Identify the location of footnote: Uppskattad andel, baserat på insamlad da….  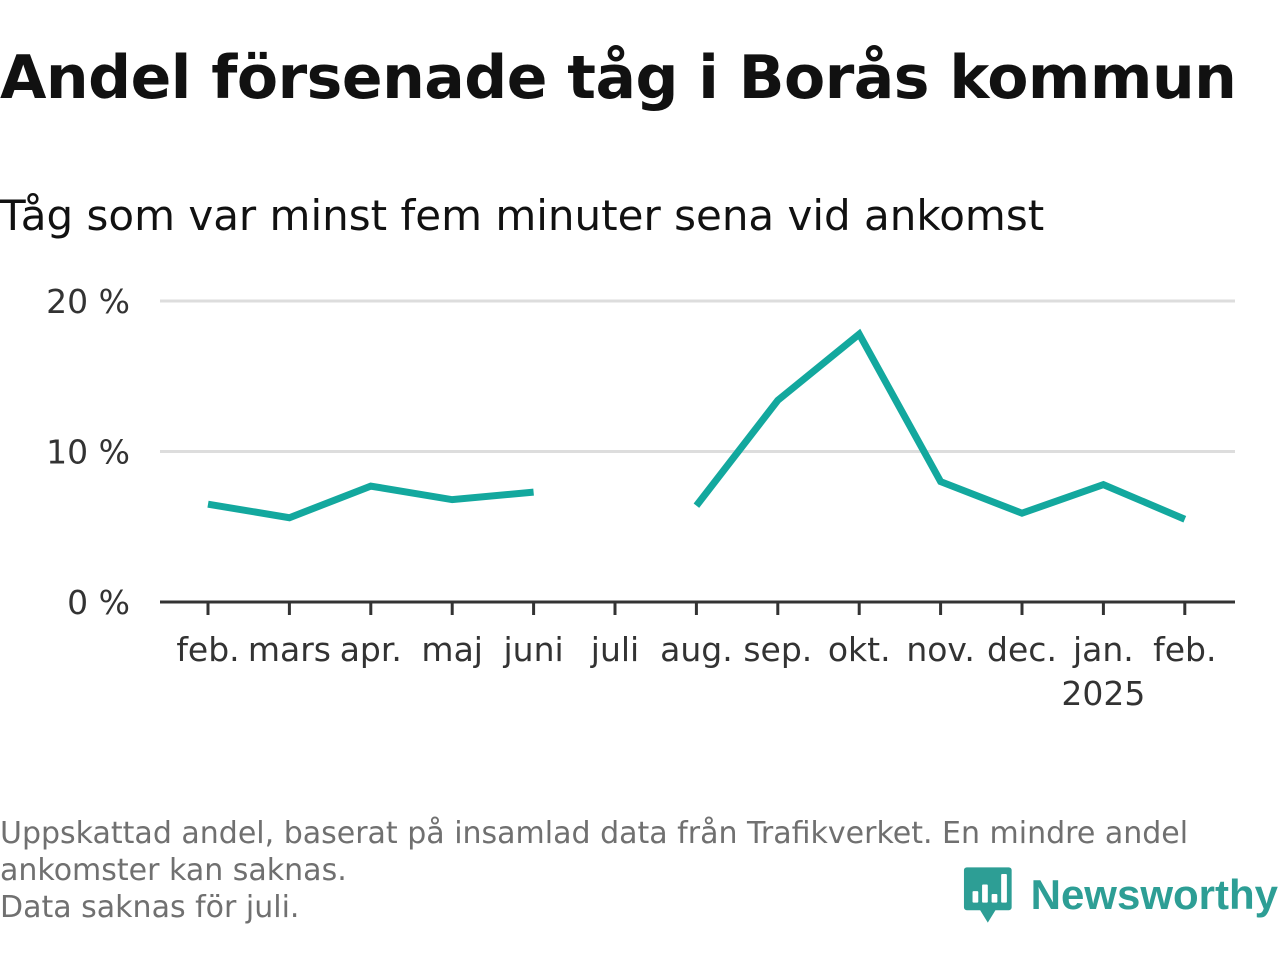
(635, 870).